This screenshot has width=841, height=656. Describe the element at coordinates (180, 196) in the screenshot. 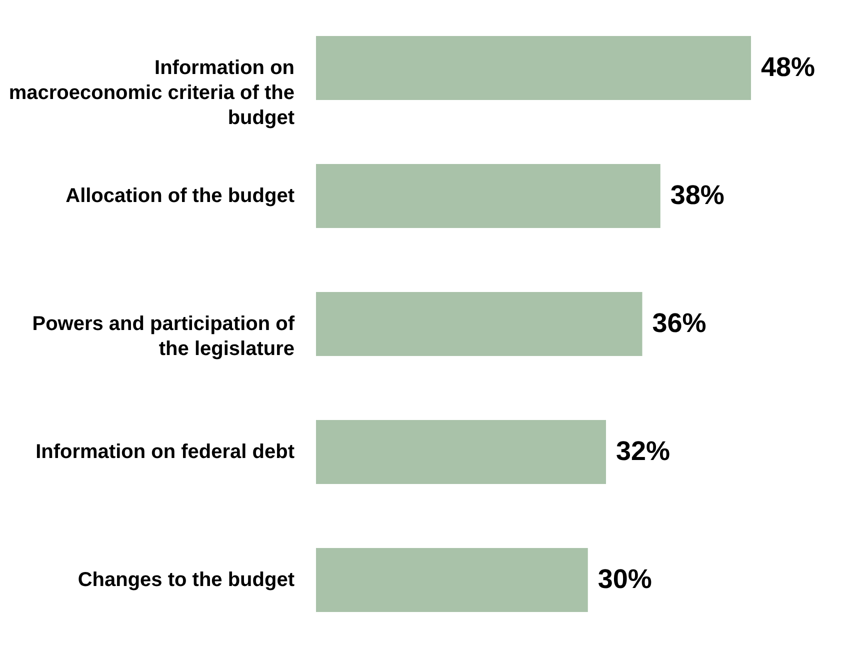

I see `y-tick-label: Allocation of the budget` at that location.